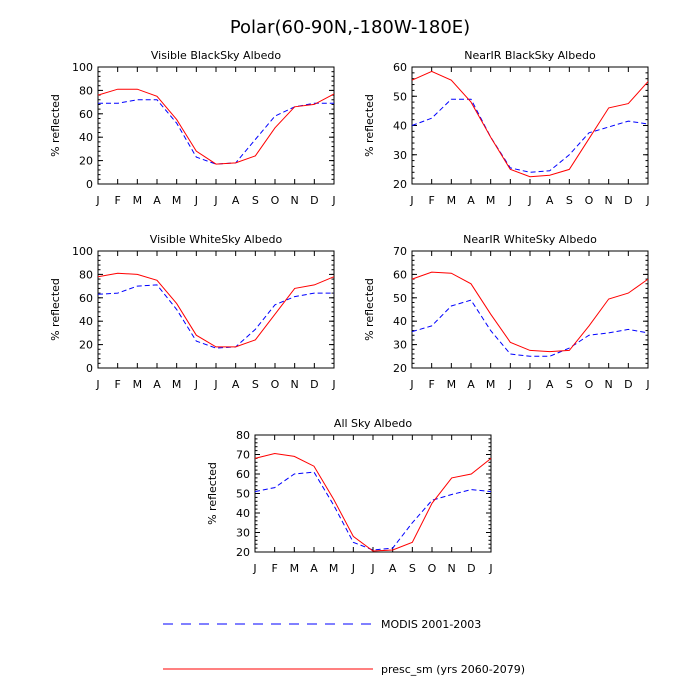  I want to click on panel-title: Visible BlackSky Albedo, so click(216, 55).